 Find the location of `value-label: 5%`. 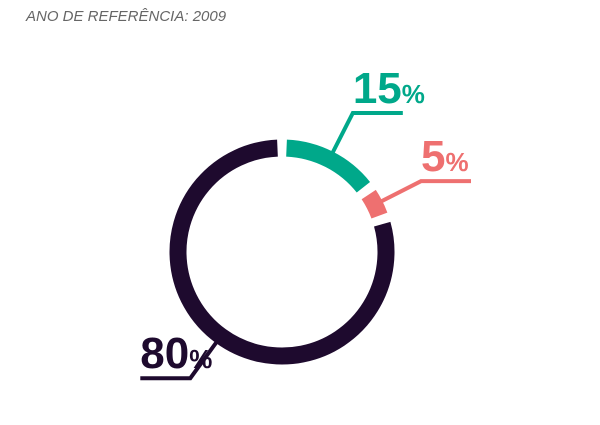

value-label: 5% is located at coordinates (445, 156).